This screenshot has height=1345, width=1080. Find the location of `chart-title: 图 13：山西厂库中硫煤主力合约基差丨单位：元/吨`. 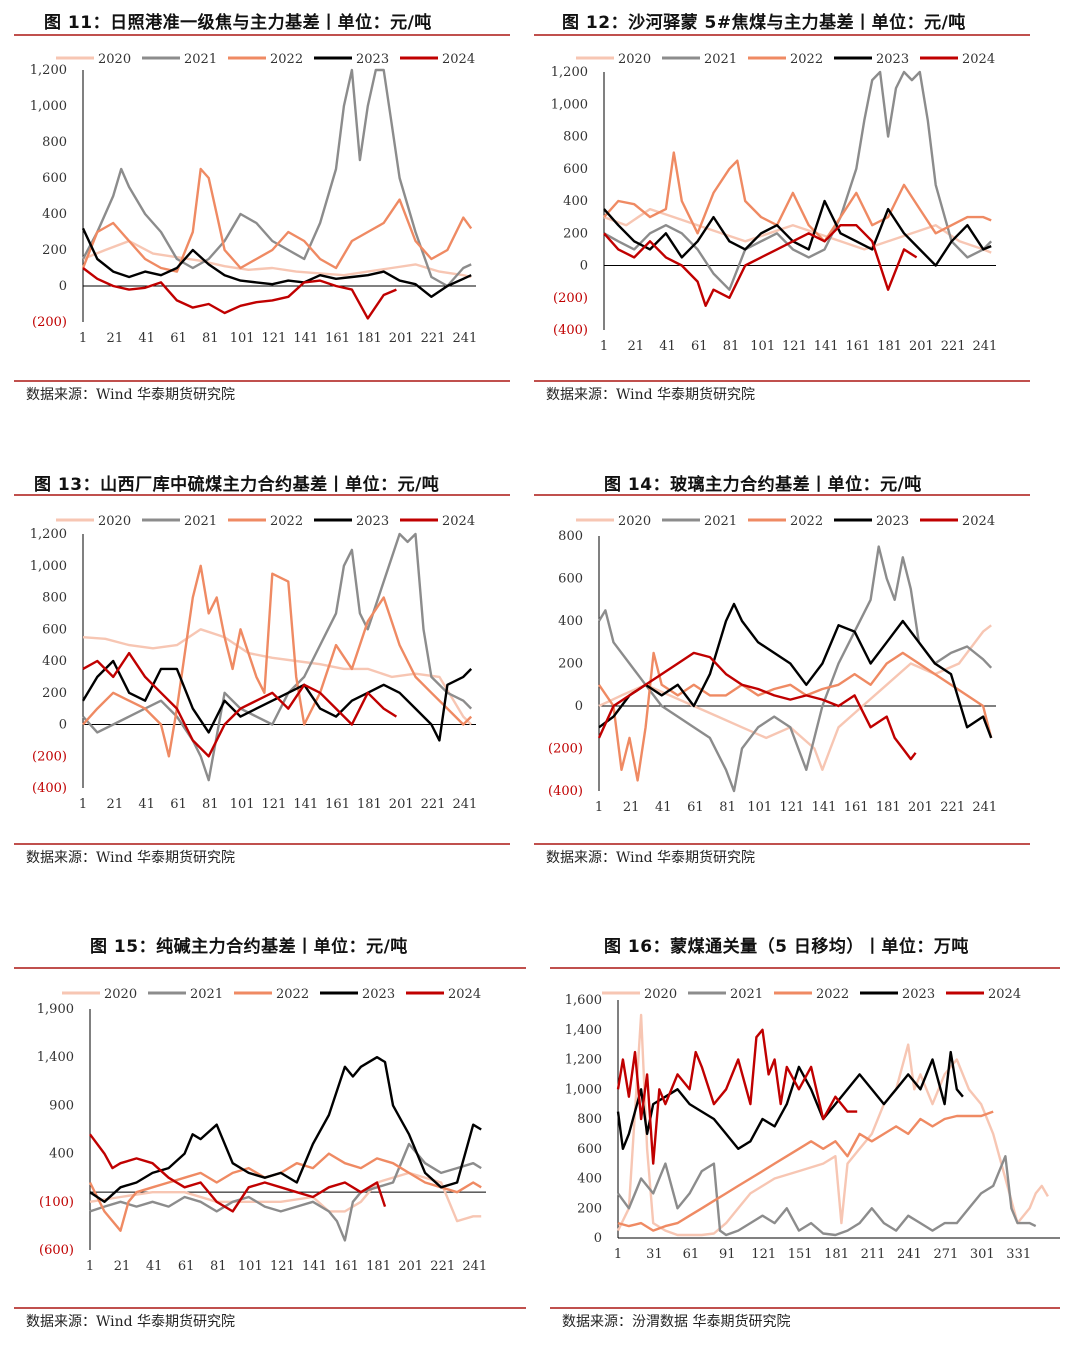

chart-title: 图 13：山西厂库中硫煤主力合约基差丨单位：元/吨 is located at coordinates (237, 485).